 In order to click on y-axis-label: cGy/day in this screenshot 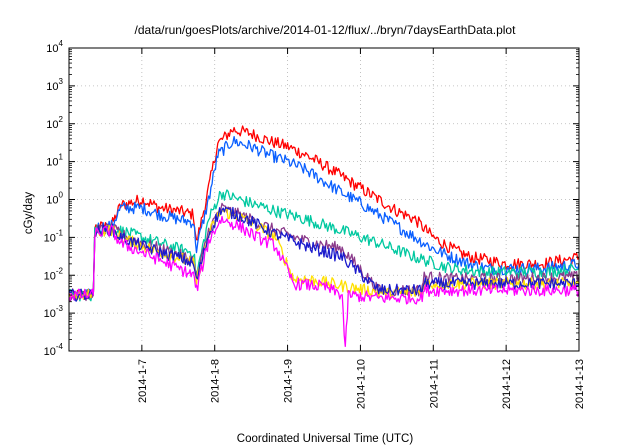, I will do `click(29, 213)`.